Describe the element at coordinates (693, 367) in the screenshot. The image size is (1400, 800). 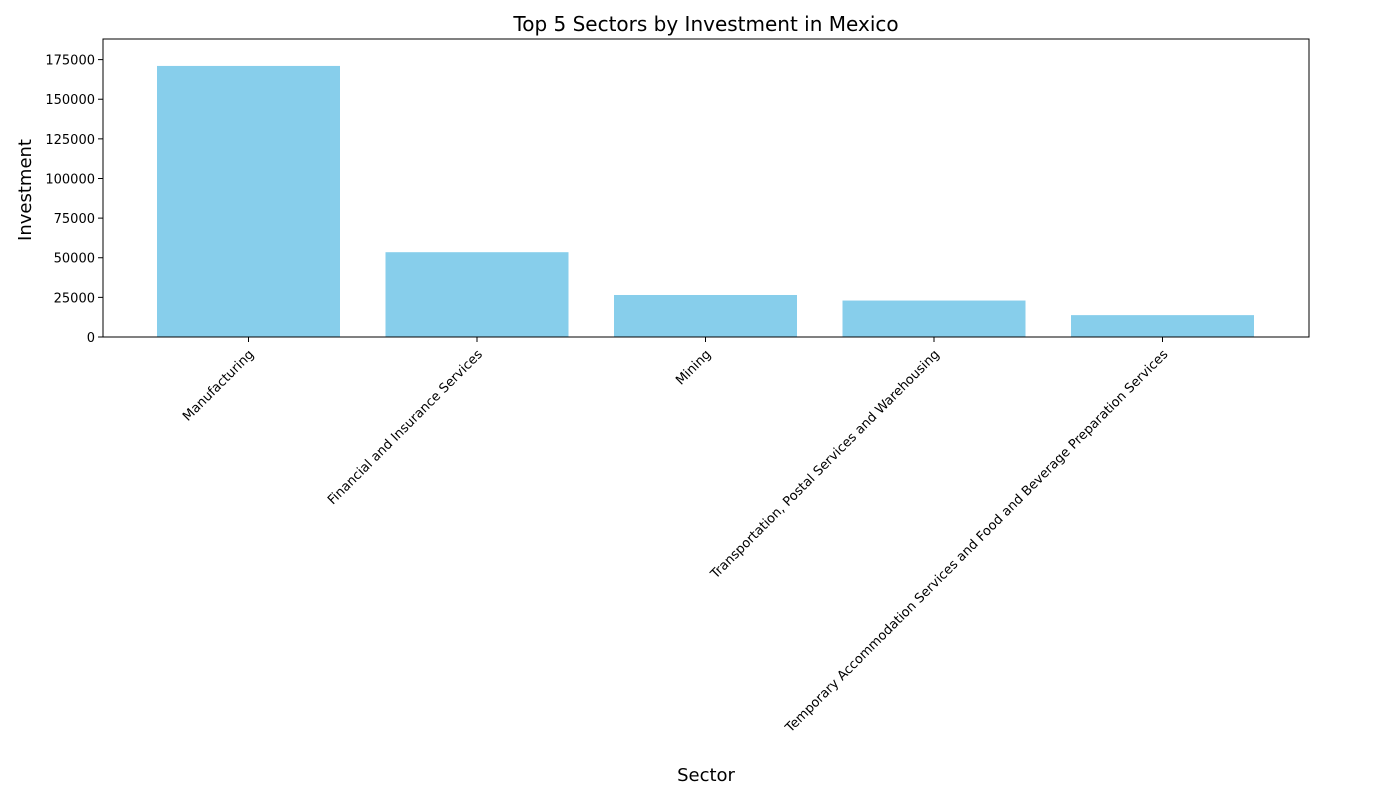
I see `x-tick-label: Mining` at that location.